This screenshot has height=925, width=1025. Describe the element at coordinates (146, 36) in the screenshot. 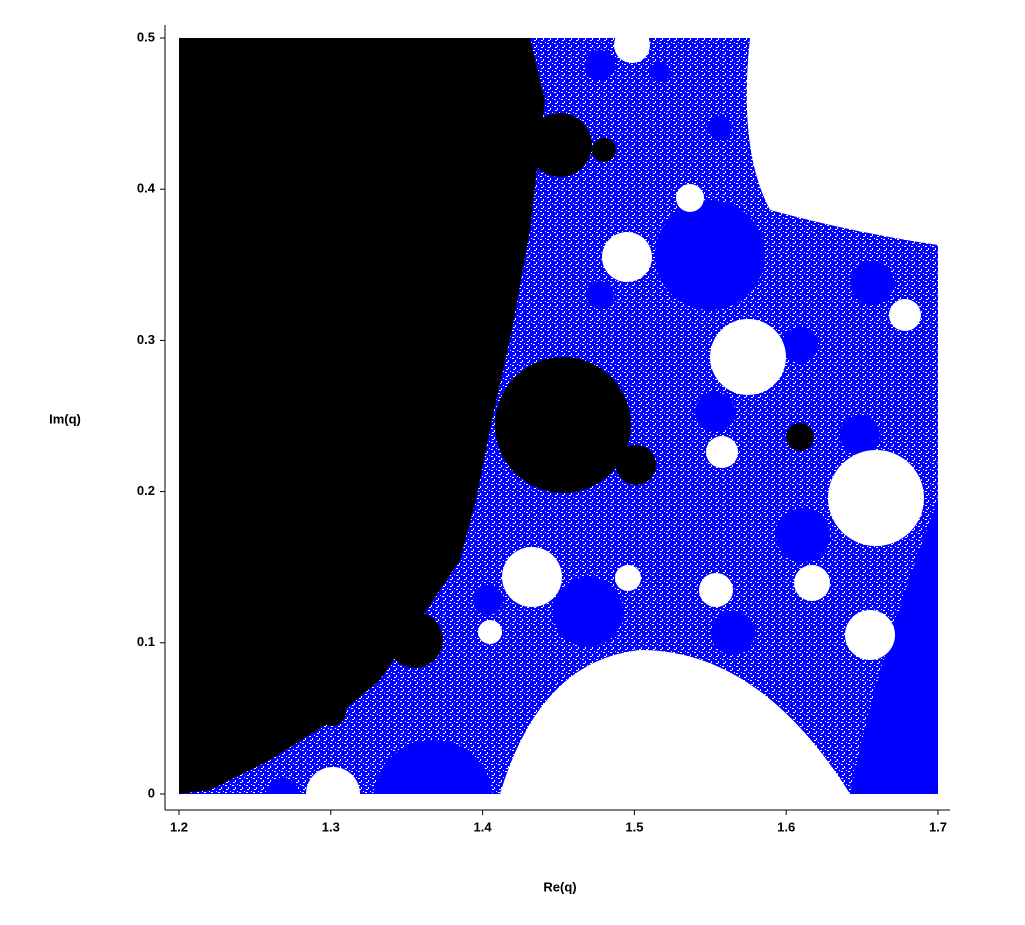

I see `y-tick-label: 0.5` at that location.